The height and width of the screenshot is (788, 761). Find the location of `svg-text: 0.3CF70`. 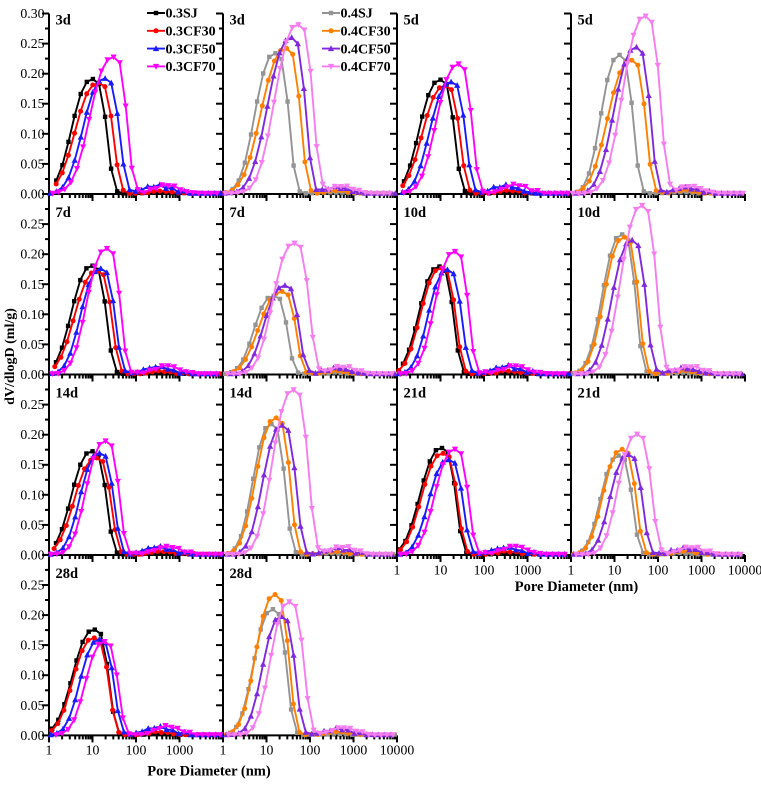

svg-text: 0.3CF70 is located at coordinates (191, 67).